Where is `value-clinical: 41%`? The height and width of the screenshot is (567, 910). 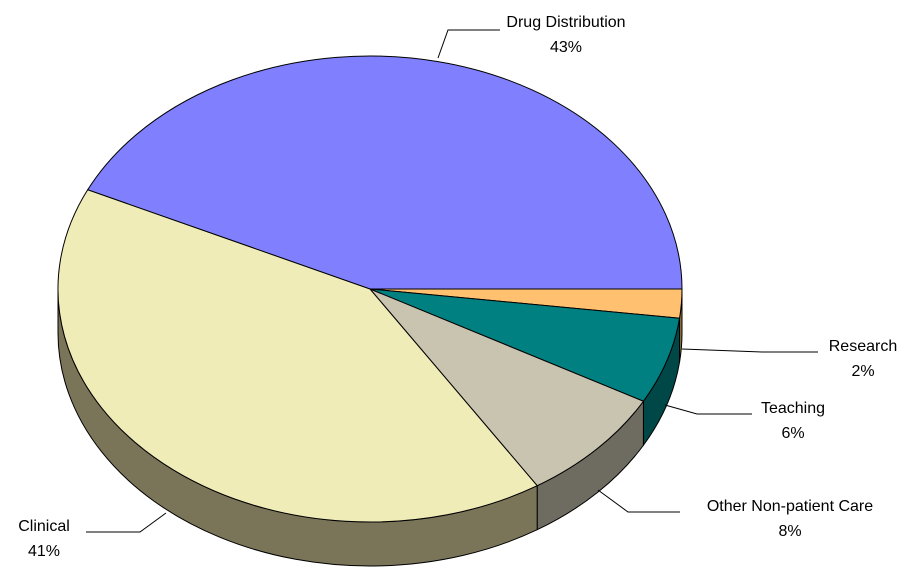 value-clinical: 41% is located at coordinates (44, 551).